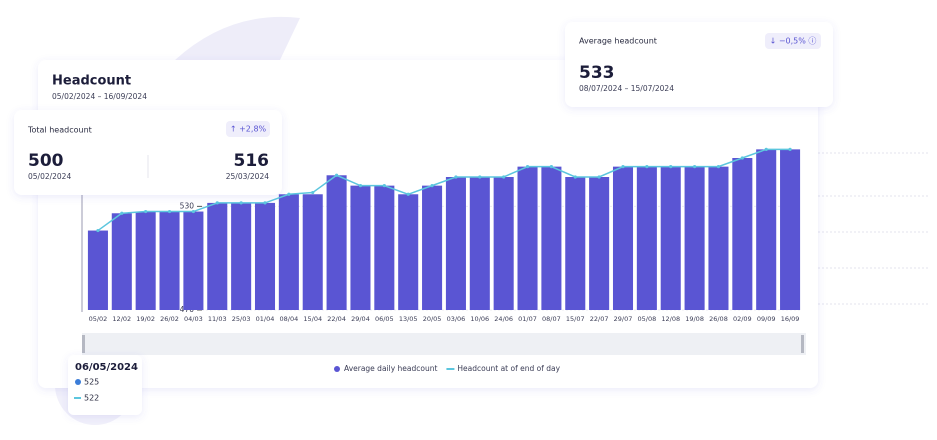 This screenshot has width=937, height=440. Describe the element at coordinates (444, 190) in the screenshot. I see `line` at that location.